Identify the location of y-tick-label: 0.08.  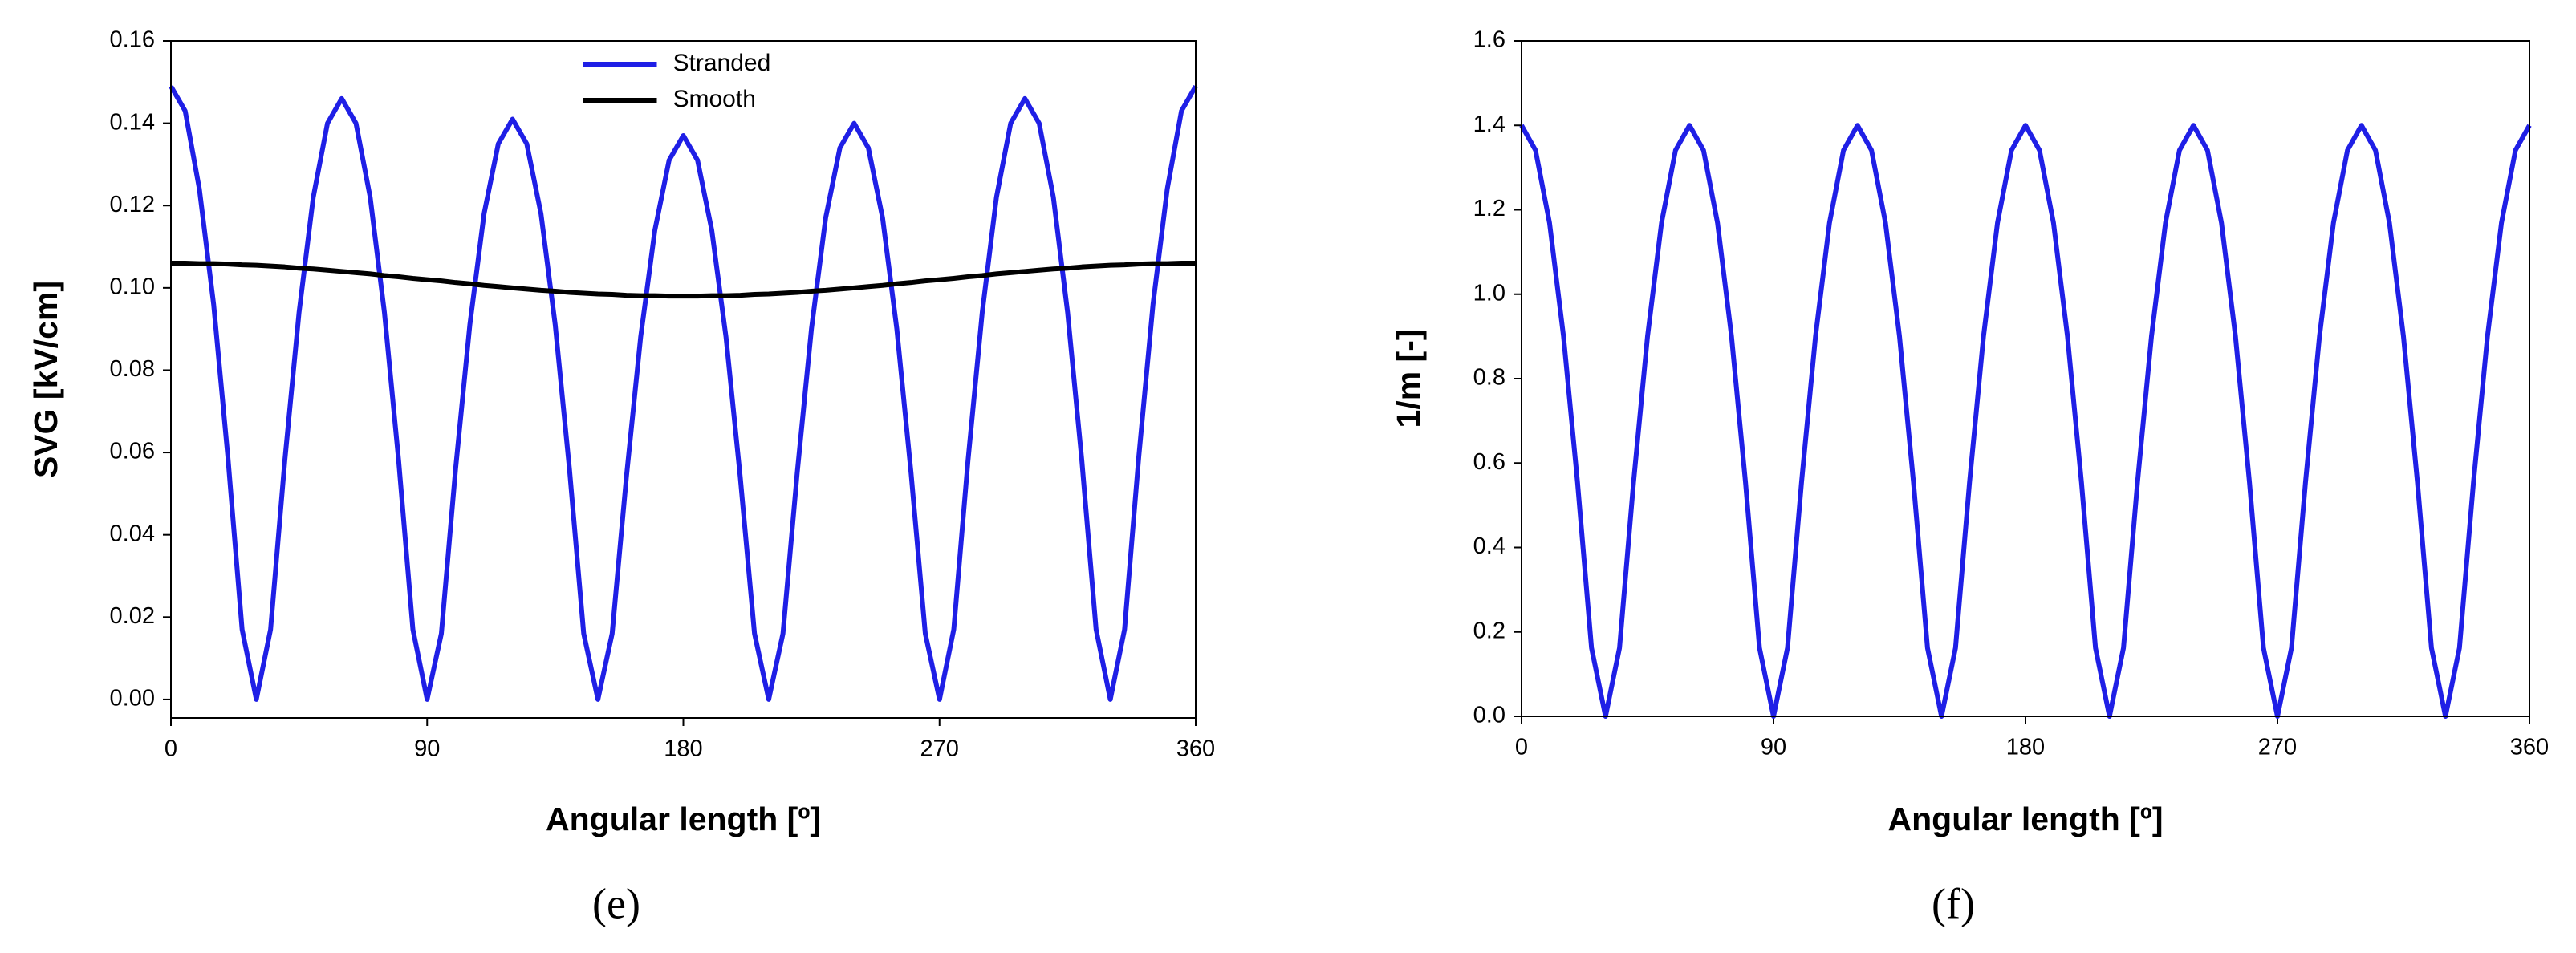
(132, 369).